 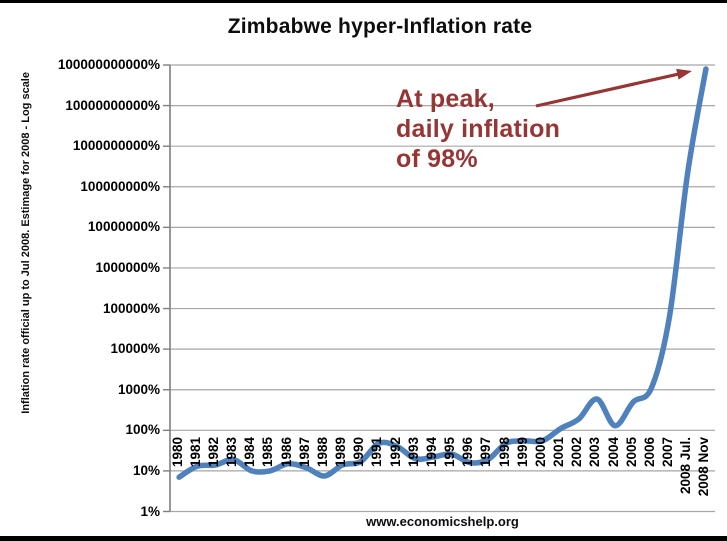 What do you see at coordinates (431, 452) in the screenshot?
I see `x-tick-label: 1994` at bounding box center [431, 452].